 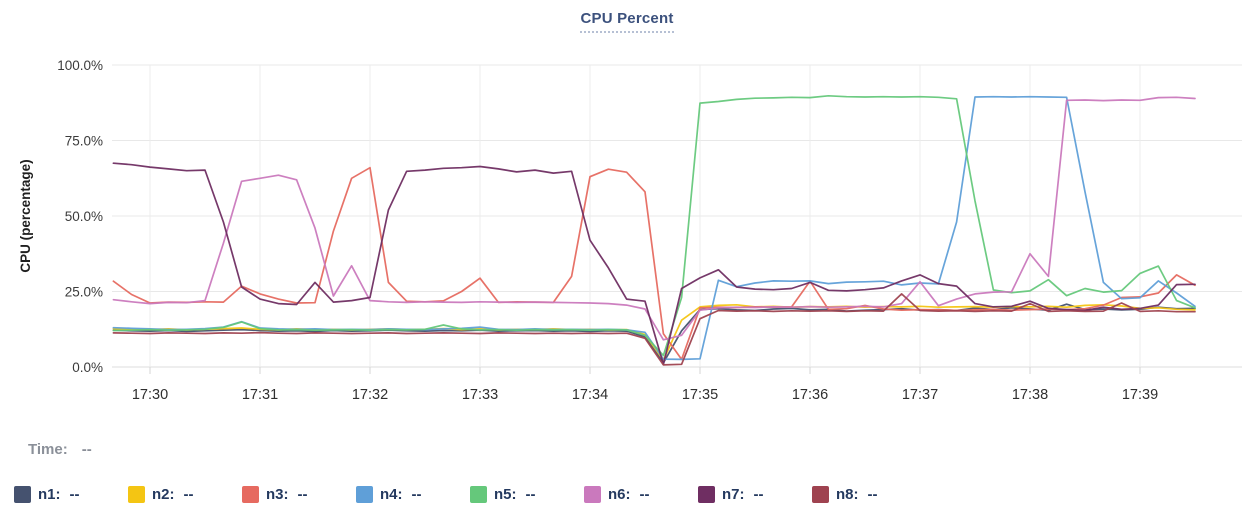 I want to click on x-tick-label: 17:31, so click(x=260, y=395).